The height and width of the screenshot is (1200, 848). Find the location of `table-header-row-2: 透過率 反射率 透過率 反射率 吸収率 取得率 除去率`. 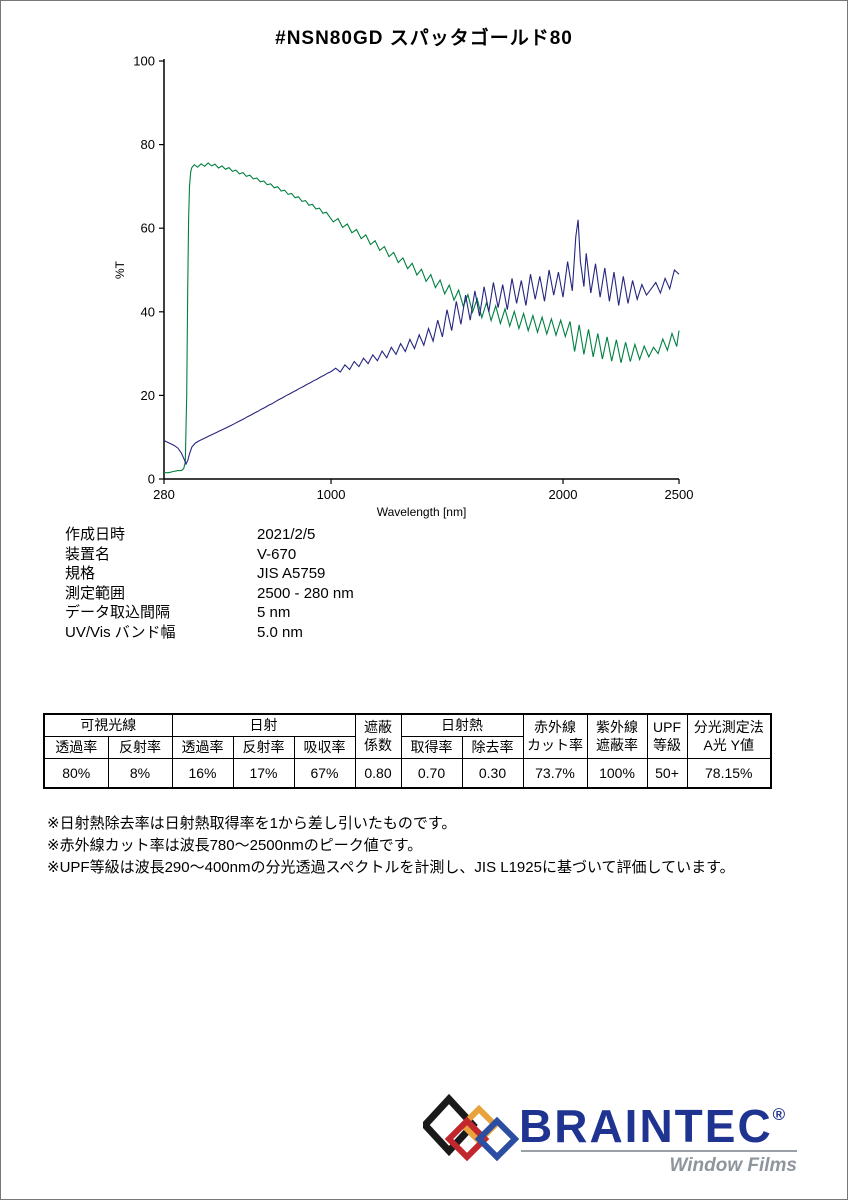

table-header-row-2: 透過率 反射率 透過率 反射率 吸収率 取得率 除去率 is located at coordinates (407, 747).